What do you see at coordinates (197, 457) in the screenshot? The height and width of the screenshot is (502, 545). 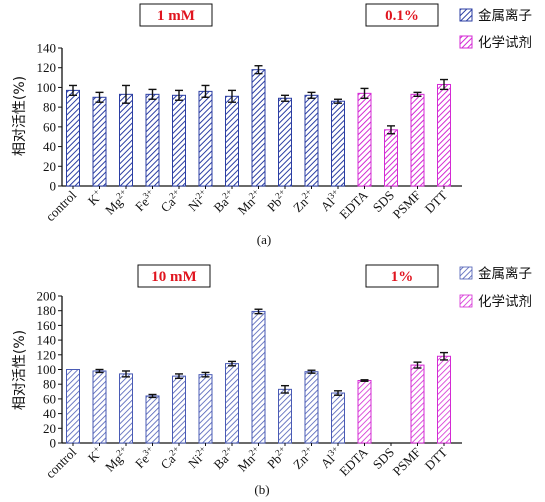 I see `x-tick-label-b: Ni2+` at bounding box center [197, 457].